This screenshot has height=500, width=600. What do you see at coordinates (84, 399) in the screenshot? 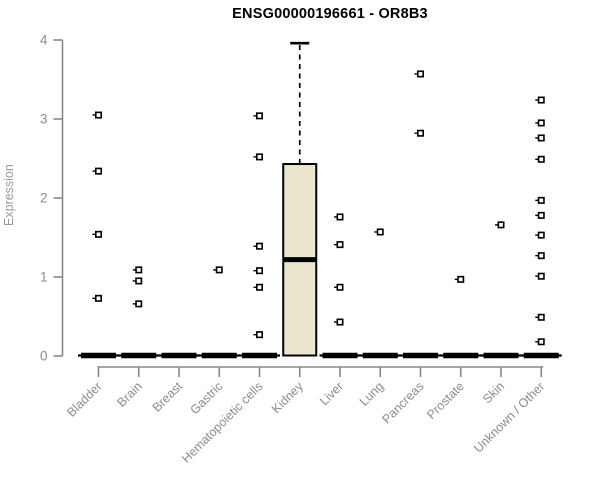
I see `x-tick-label: Bladder` at bounding box center [84, 399].